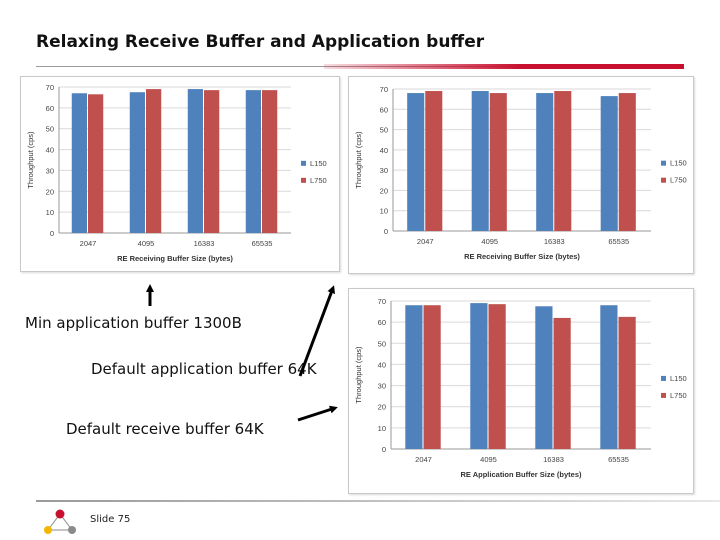  Describe the element at coordinates (204, 369) in the screenshot. I see `caption-default-app-buffer: Default application buffer 64K` at that location.